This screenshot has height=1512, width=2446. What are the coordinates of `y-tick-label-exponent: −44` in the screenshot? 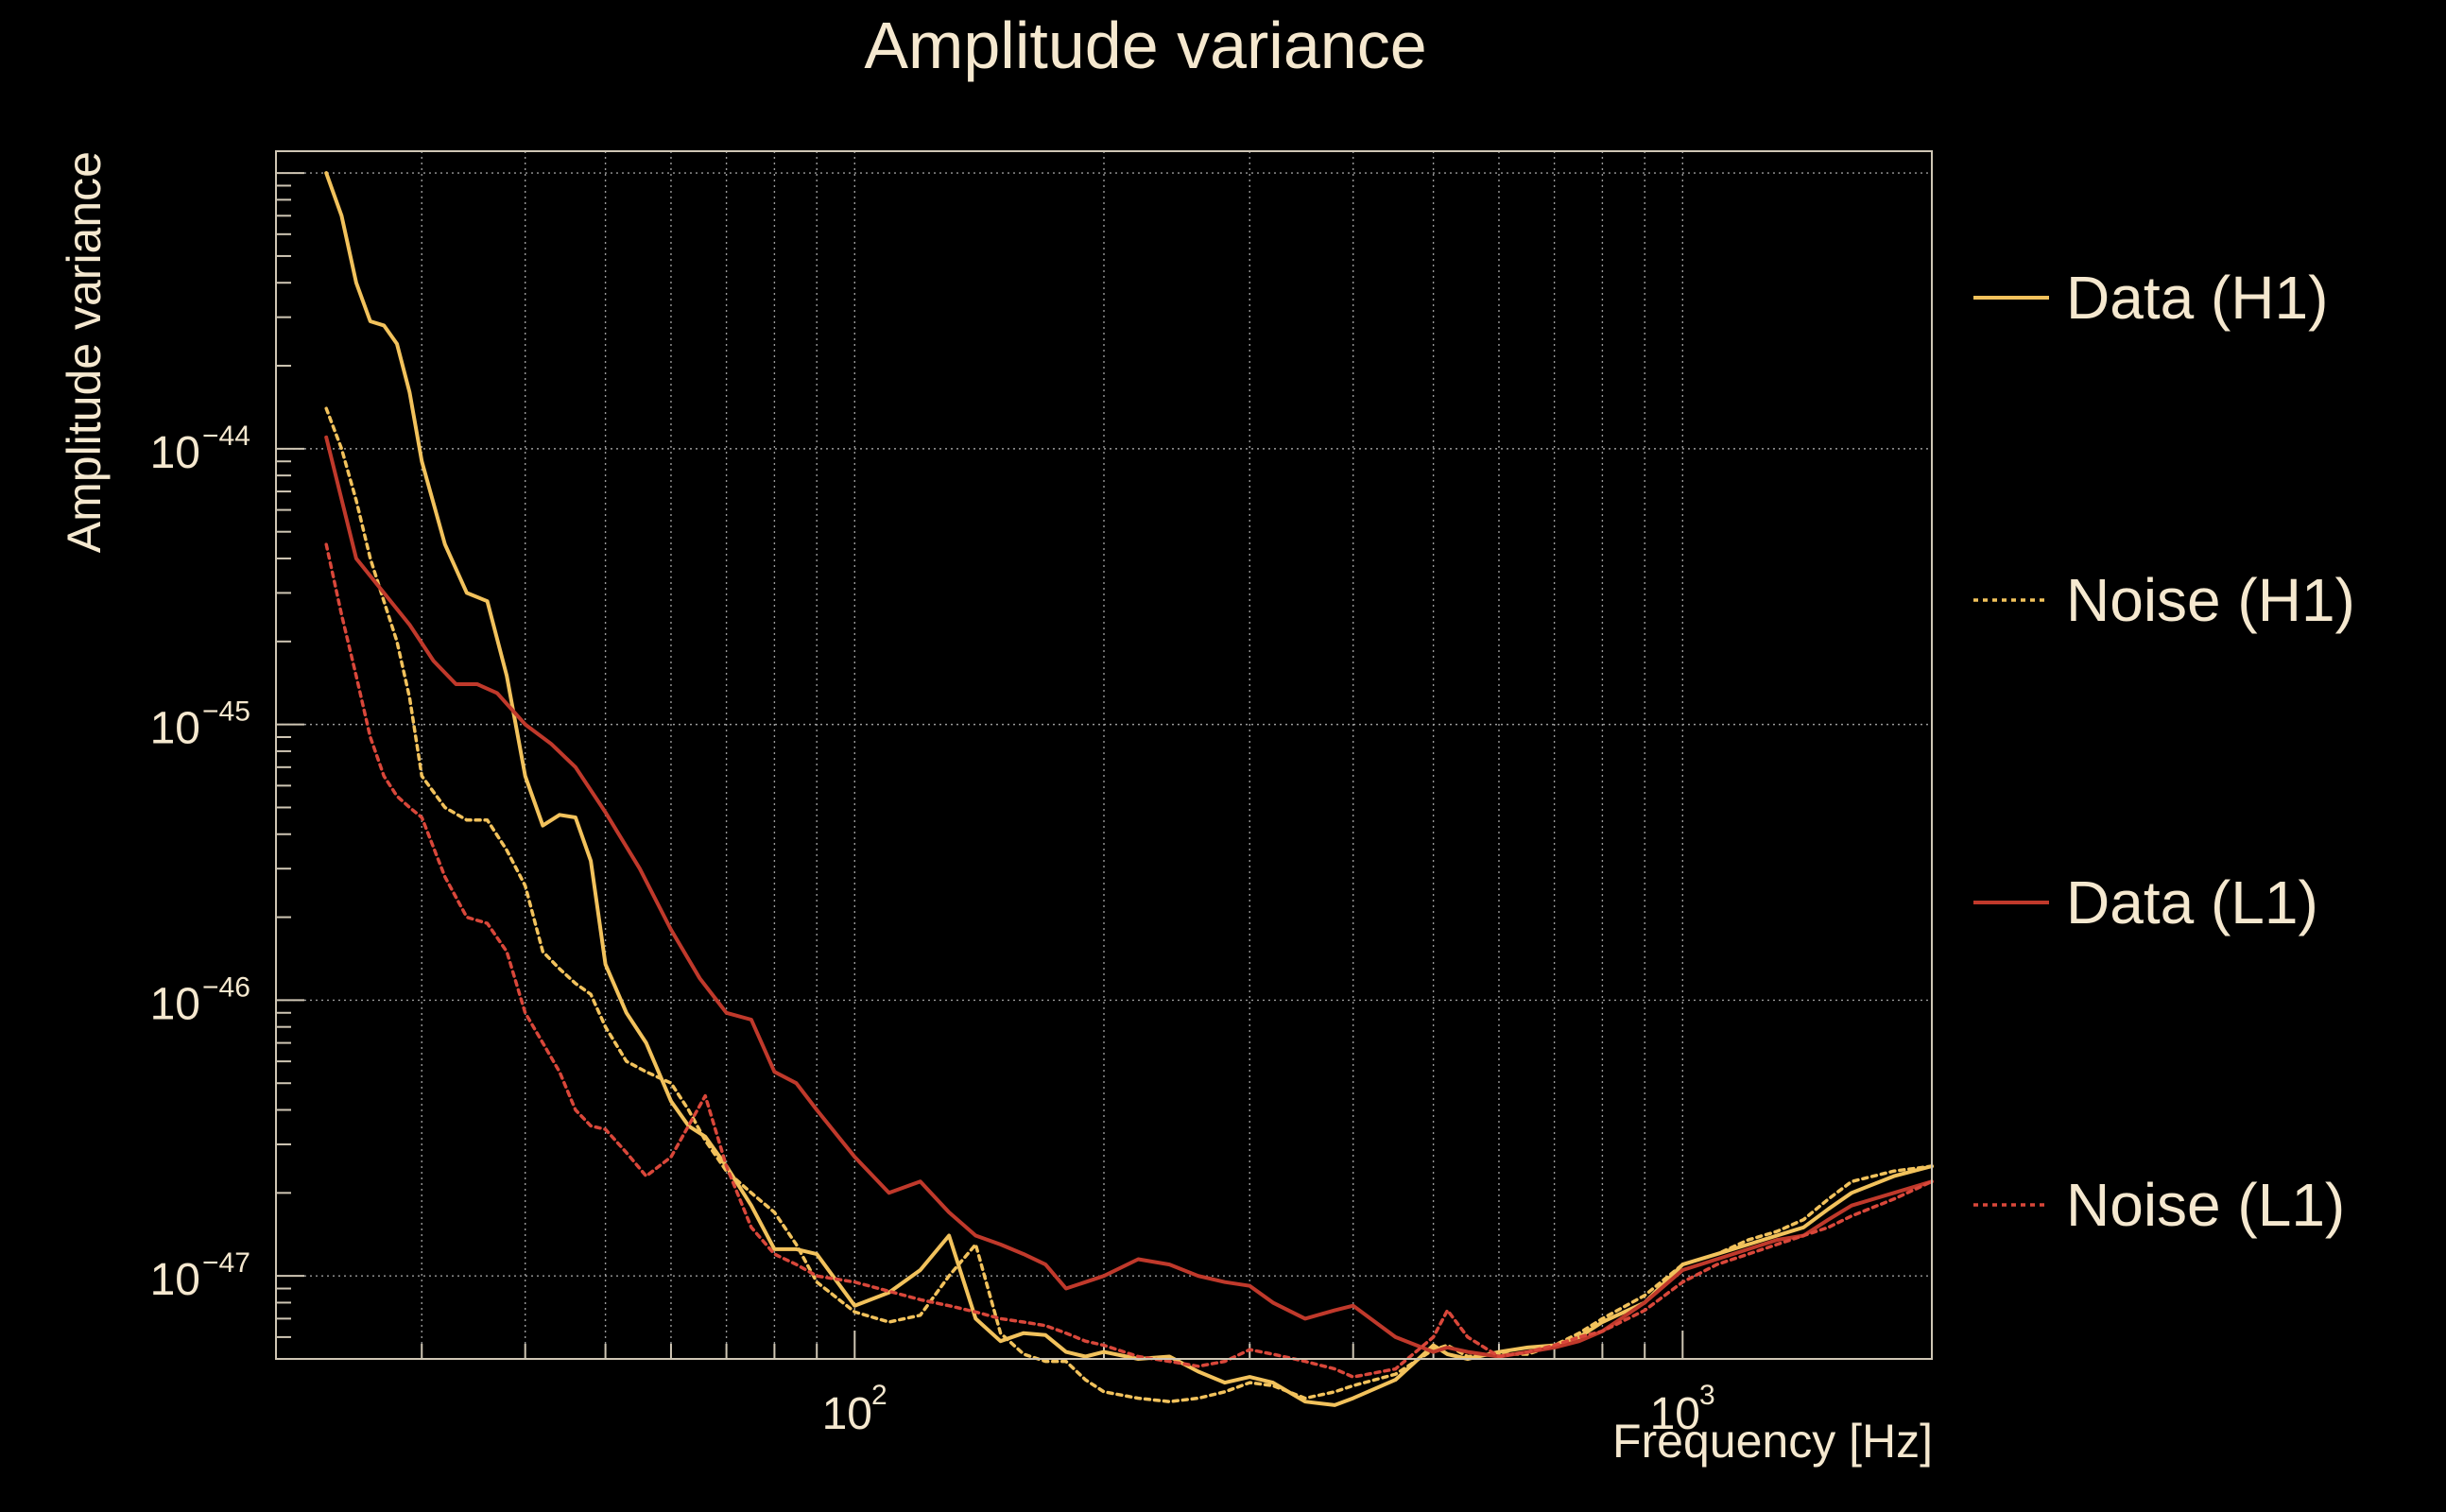 It's located at (226, 436).